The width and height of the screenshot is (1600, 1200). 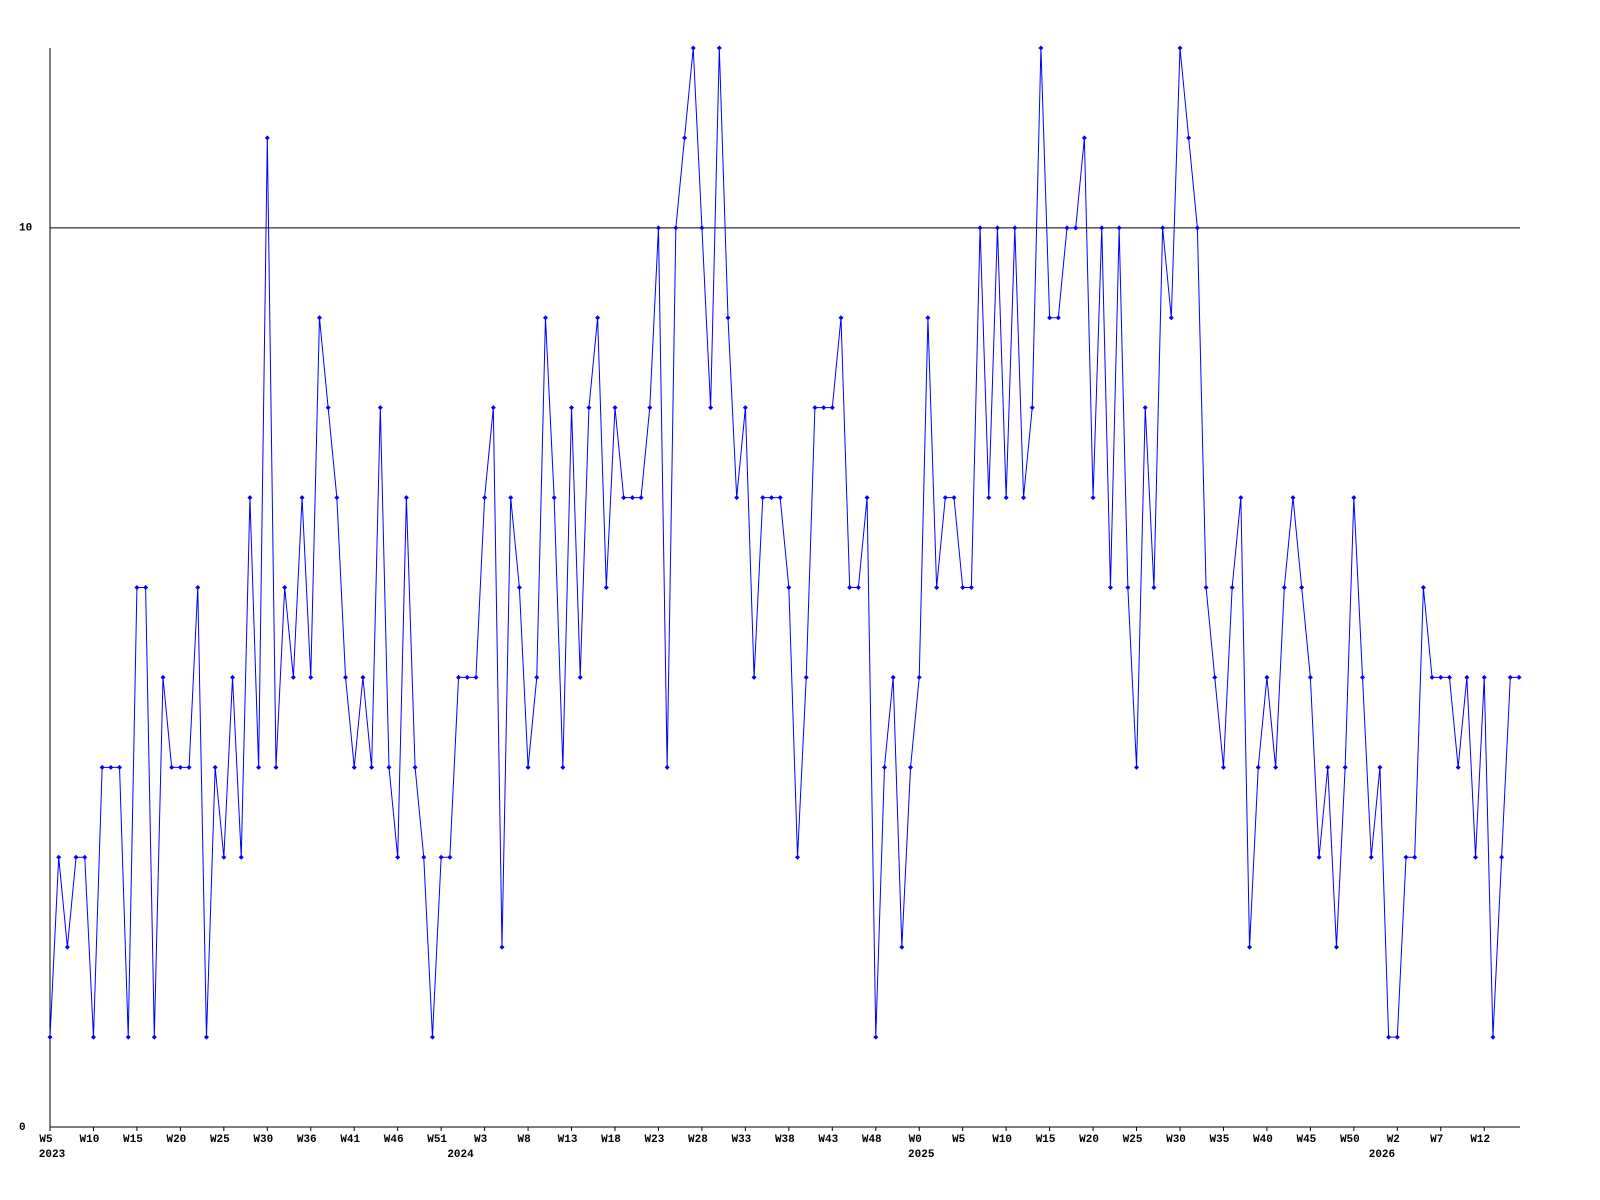 What do you see at coordinates (263, 1140) in the screenshot?
I see `x-tick-label: W30` at bounding box center [263, 1140].